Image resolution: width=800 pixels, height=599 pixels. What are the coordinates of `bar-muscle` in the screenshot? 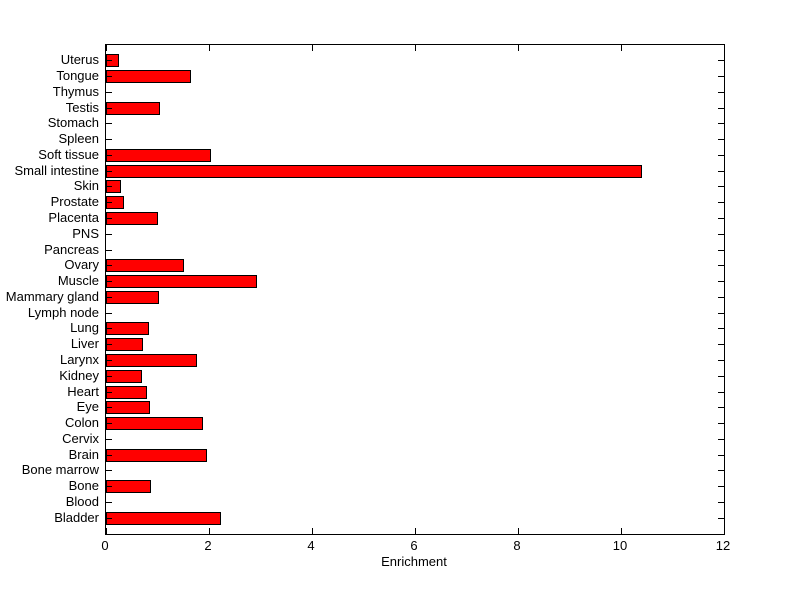 It's located at (181, 282).